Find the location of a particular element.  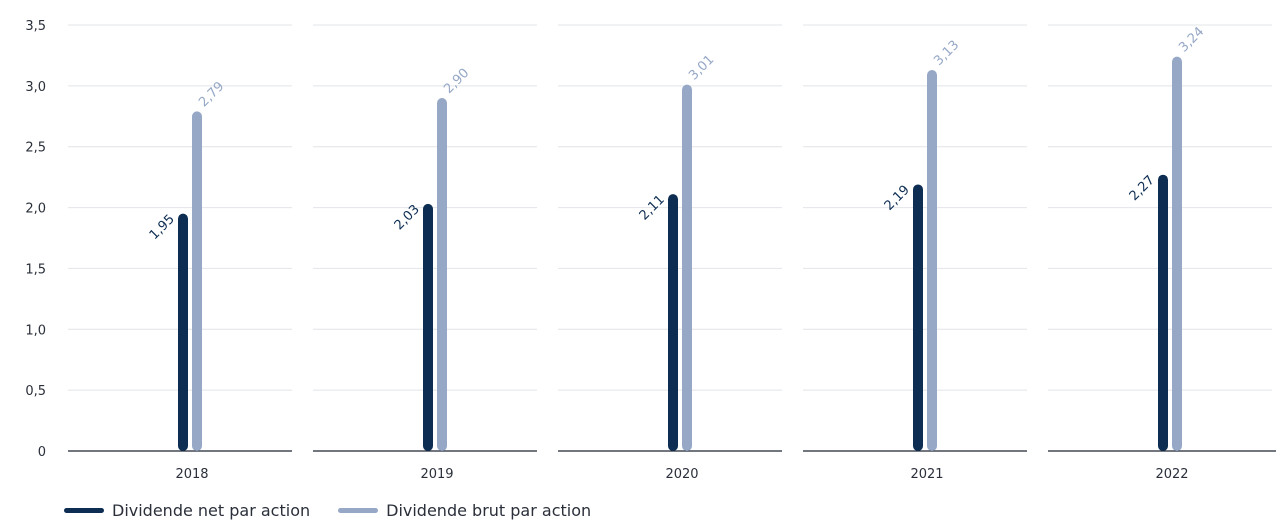

legend-label-net: Dividende net par action is located at coordinates (211, 510).